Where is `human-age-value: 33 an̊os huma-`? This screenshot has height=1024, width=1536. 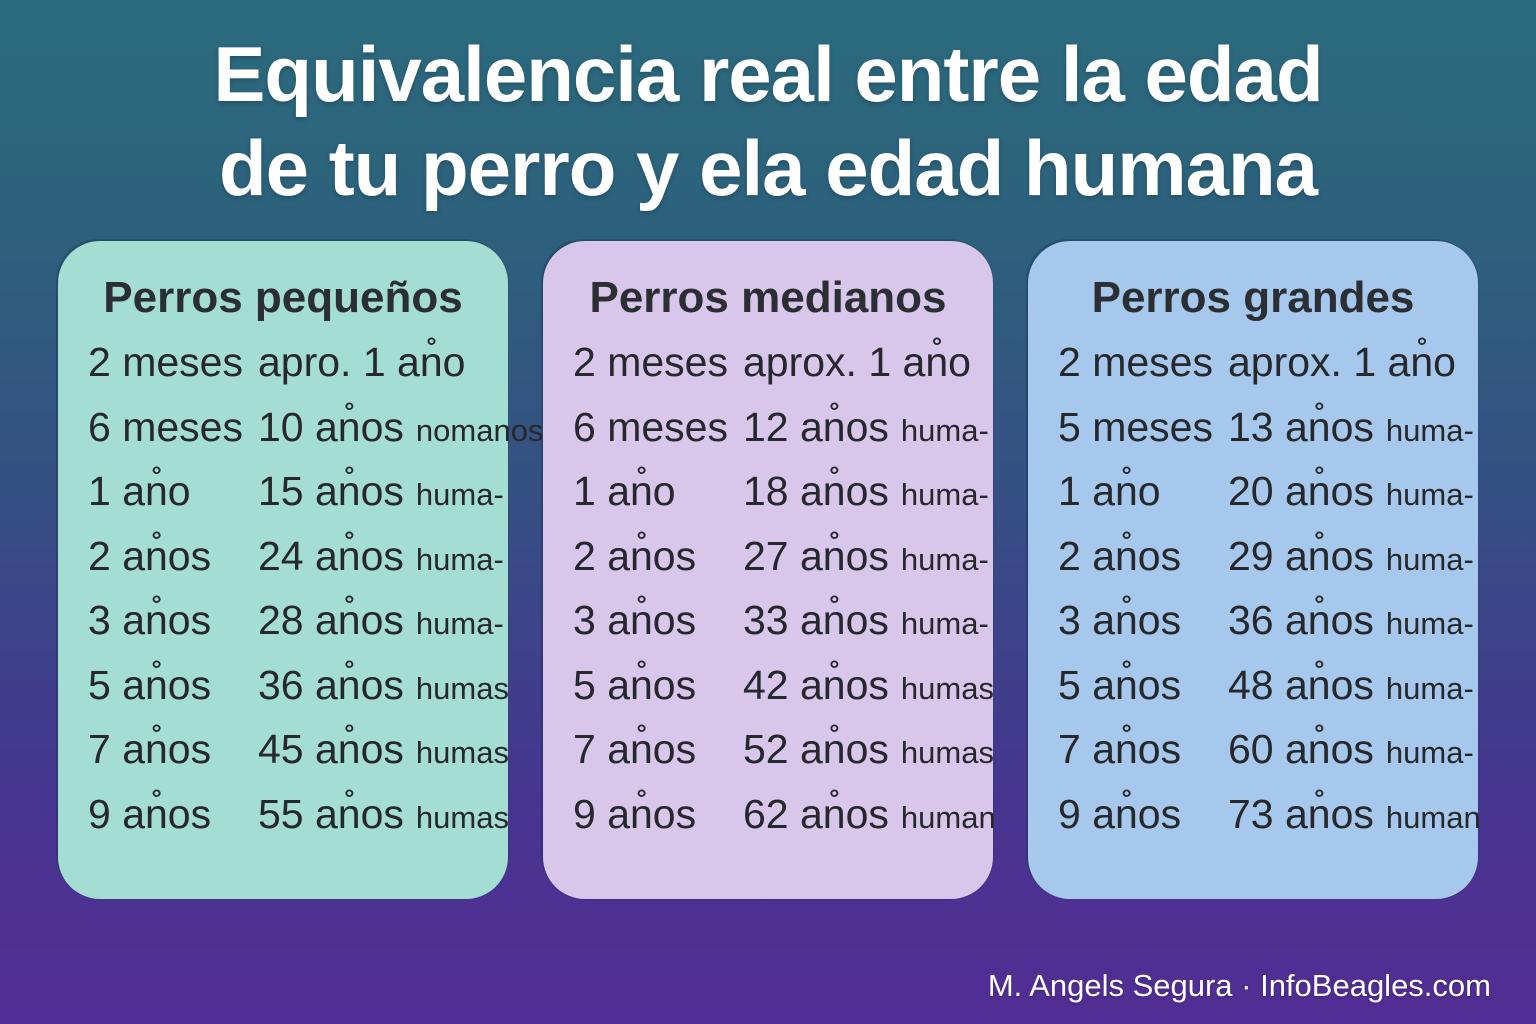 human-age-value: 33 an̊os huma- is located at coordinates (866, 620).